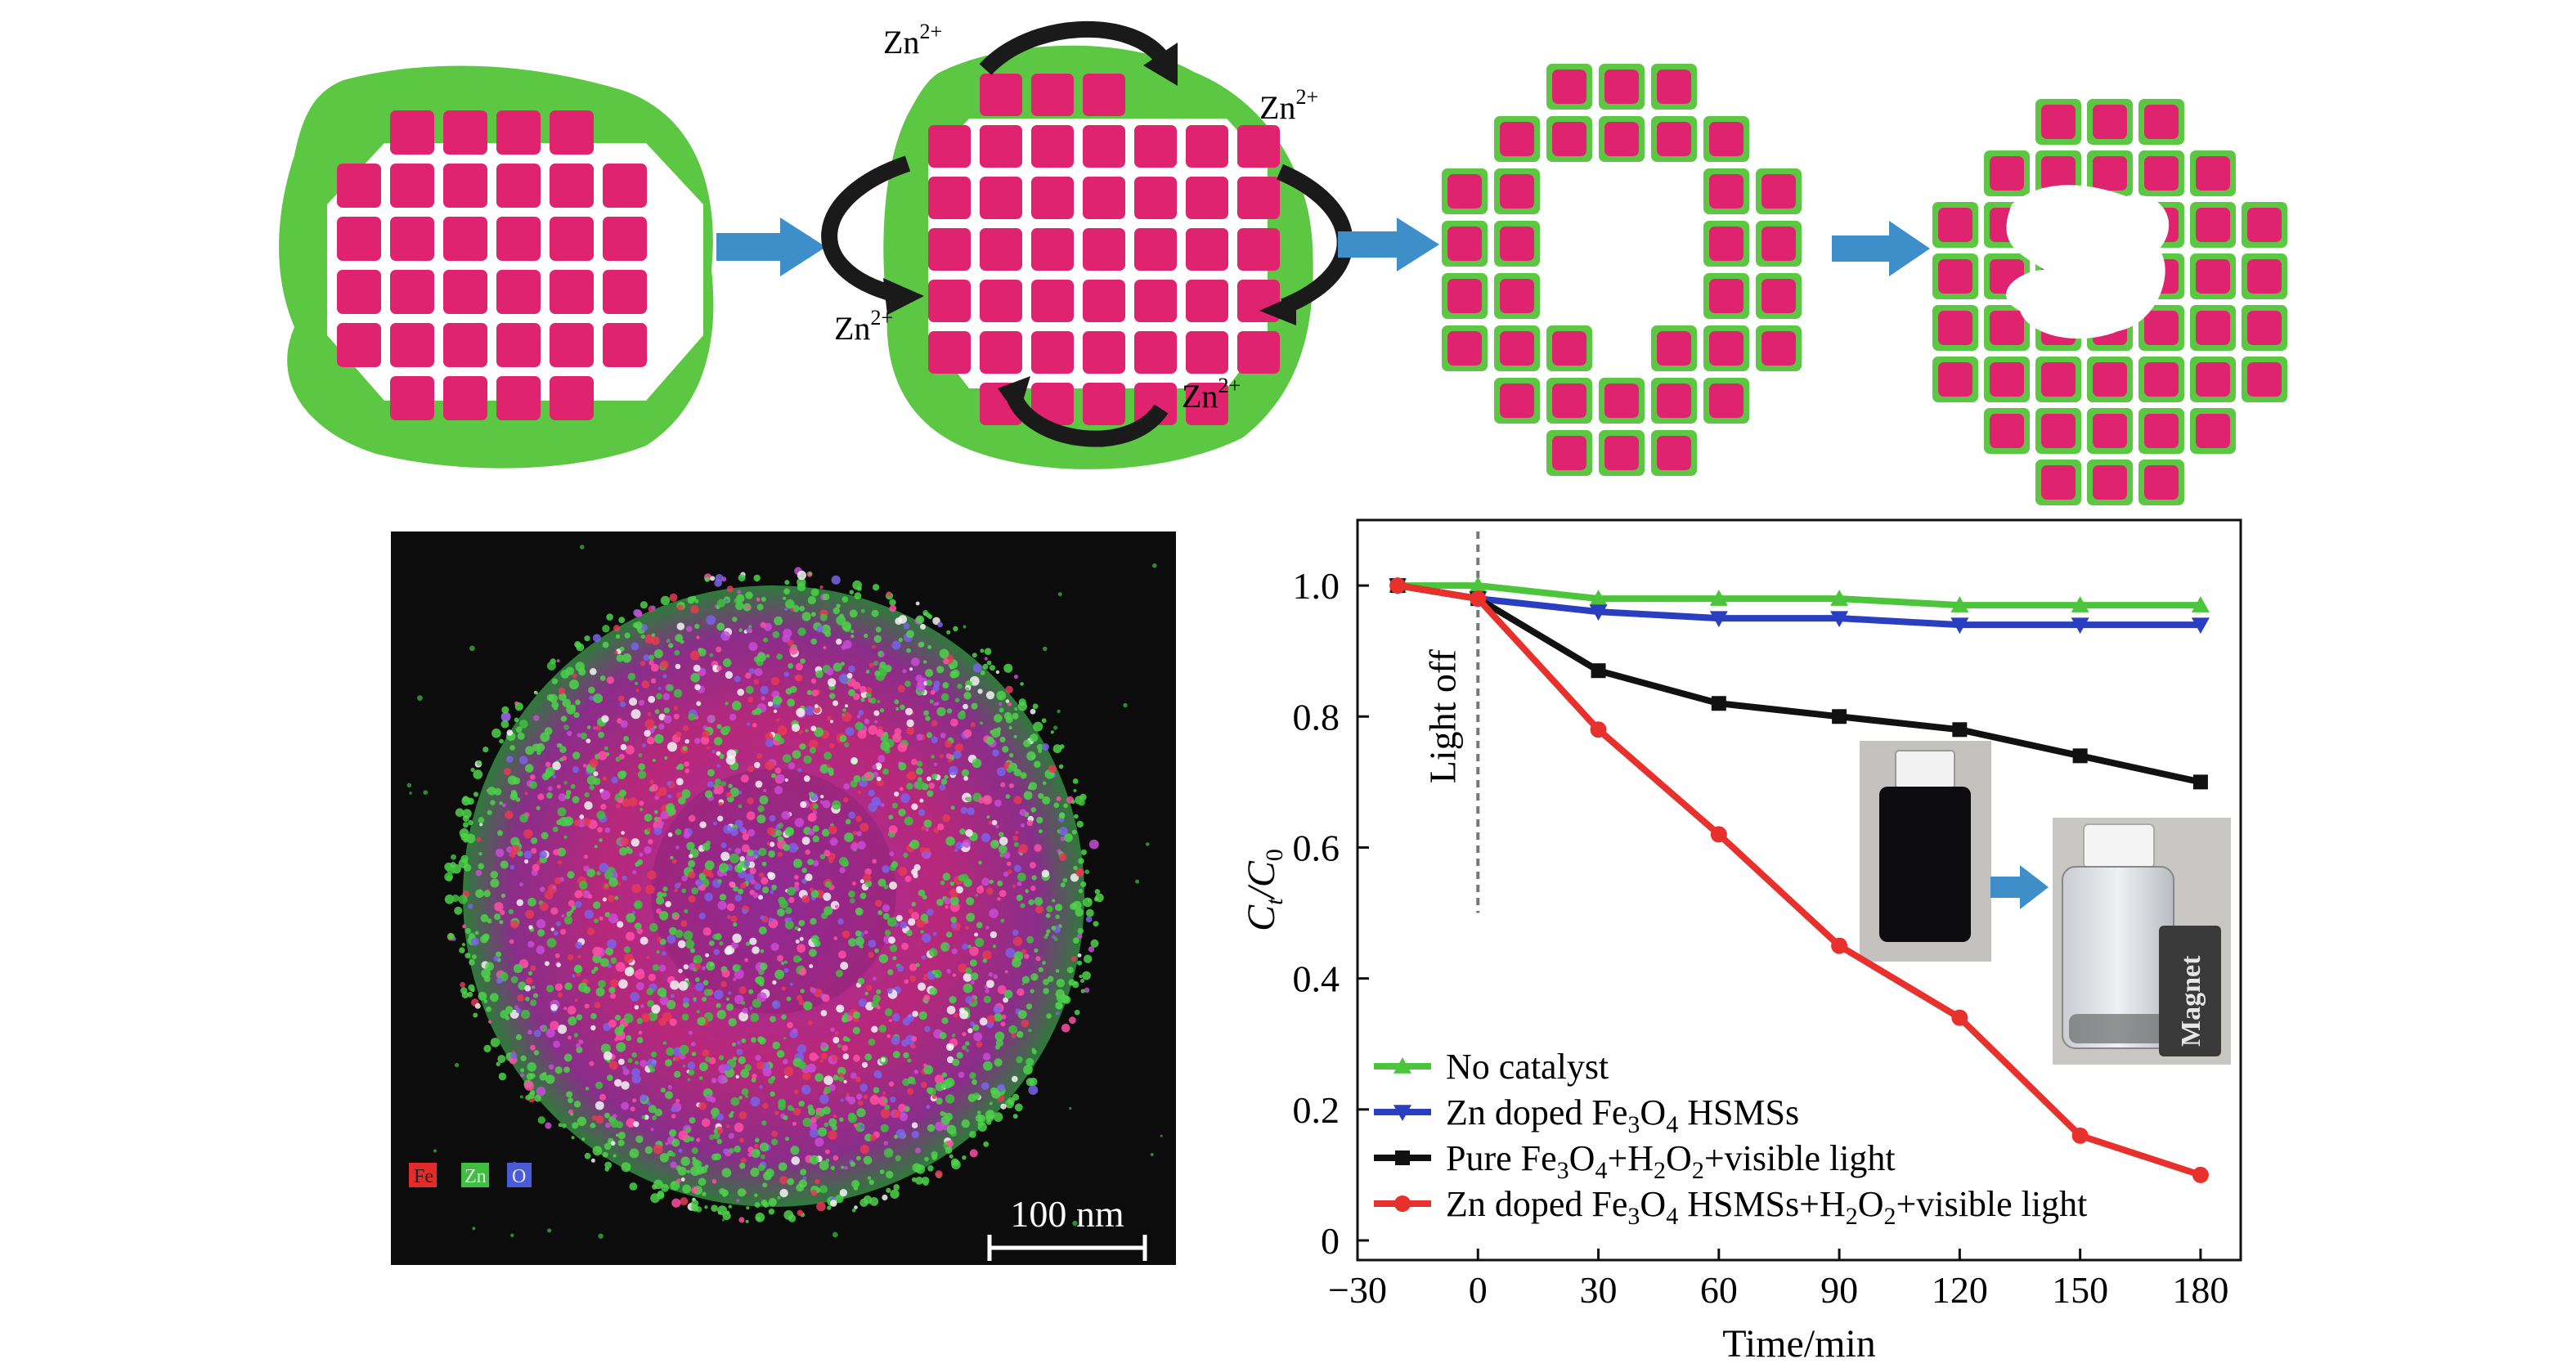 This screenshot has width=2576, height=1368. I want to click on data-point, so click(1598, 598).